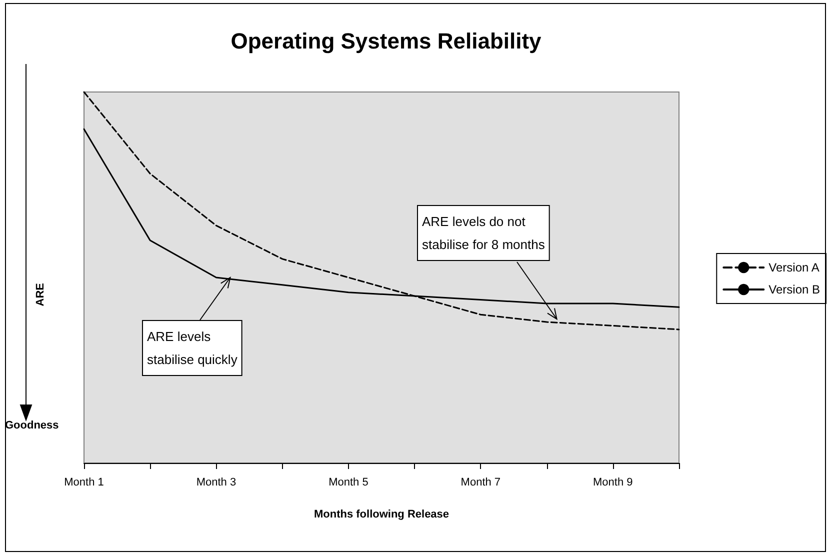  Describe the element at coordinates (794, 267) in the screenshot. I see `legend-label: Version A` at that location.